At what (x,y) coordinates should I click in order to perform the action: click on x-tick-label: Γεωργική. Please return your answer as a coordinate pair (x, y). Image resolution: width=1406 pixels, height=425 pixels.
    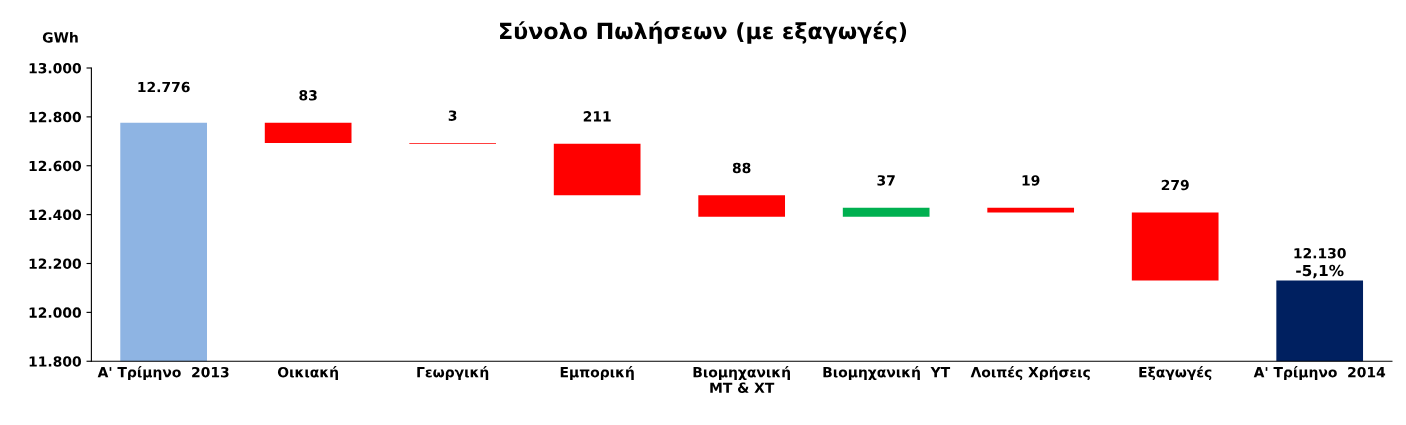
    Looking at the image, I should click on (453, 373).